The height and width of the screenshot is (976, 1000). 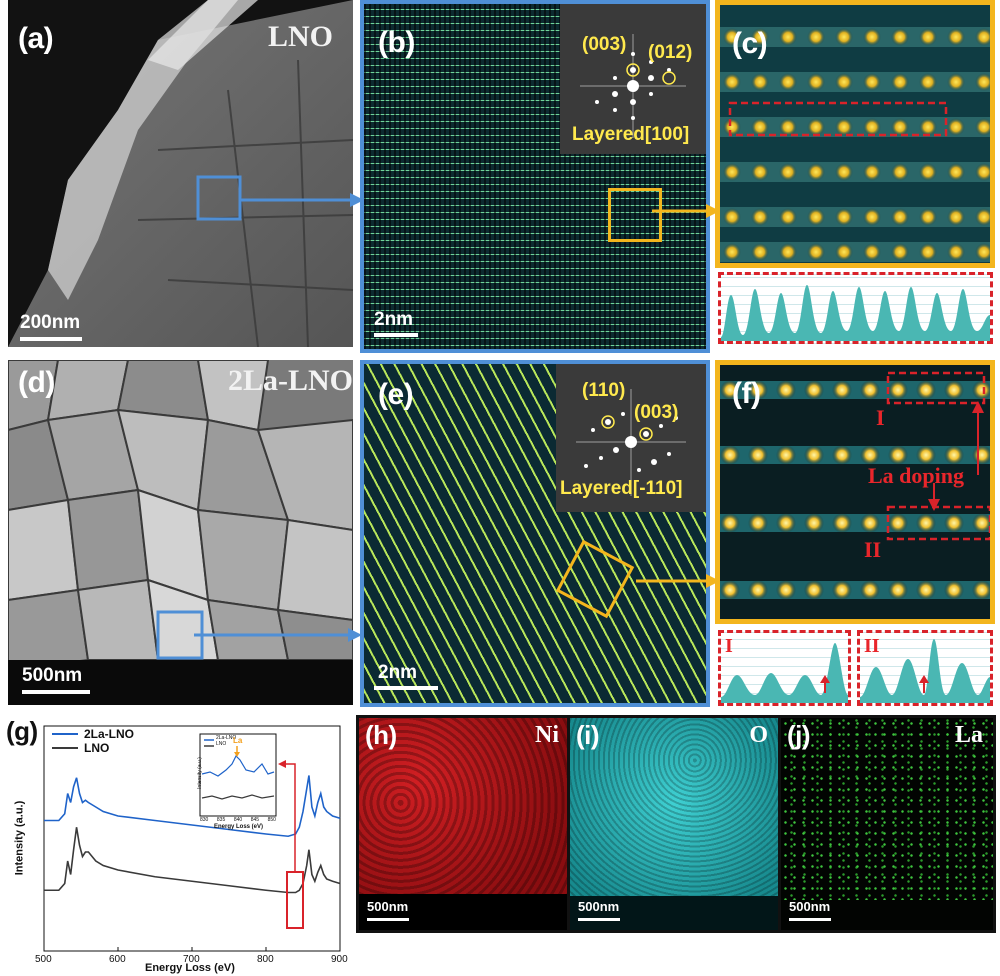 What do you see at coordinates (278, 635) in the screenshot?
I see `arrow-d-to-e` at bounding box center [278, 635].